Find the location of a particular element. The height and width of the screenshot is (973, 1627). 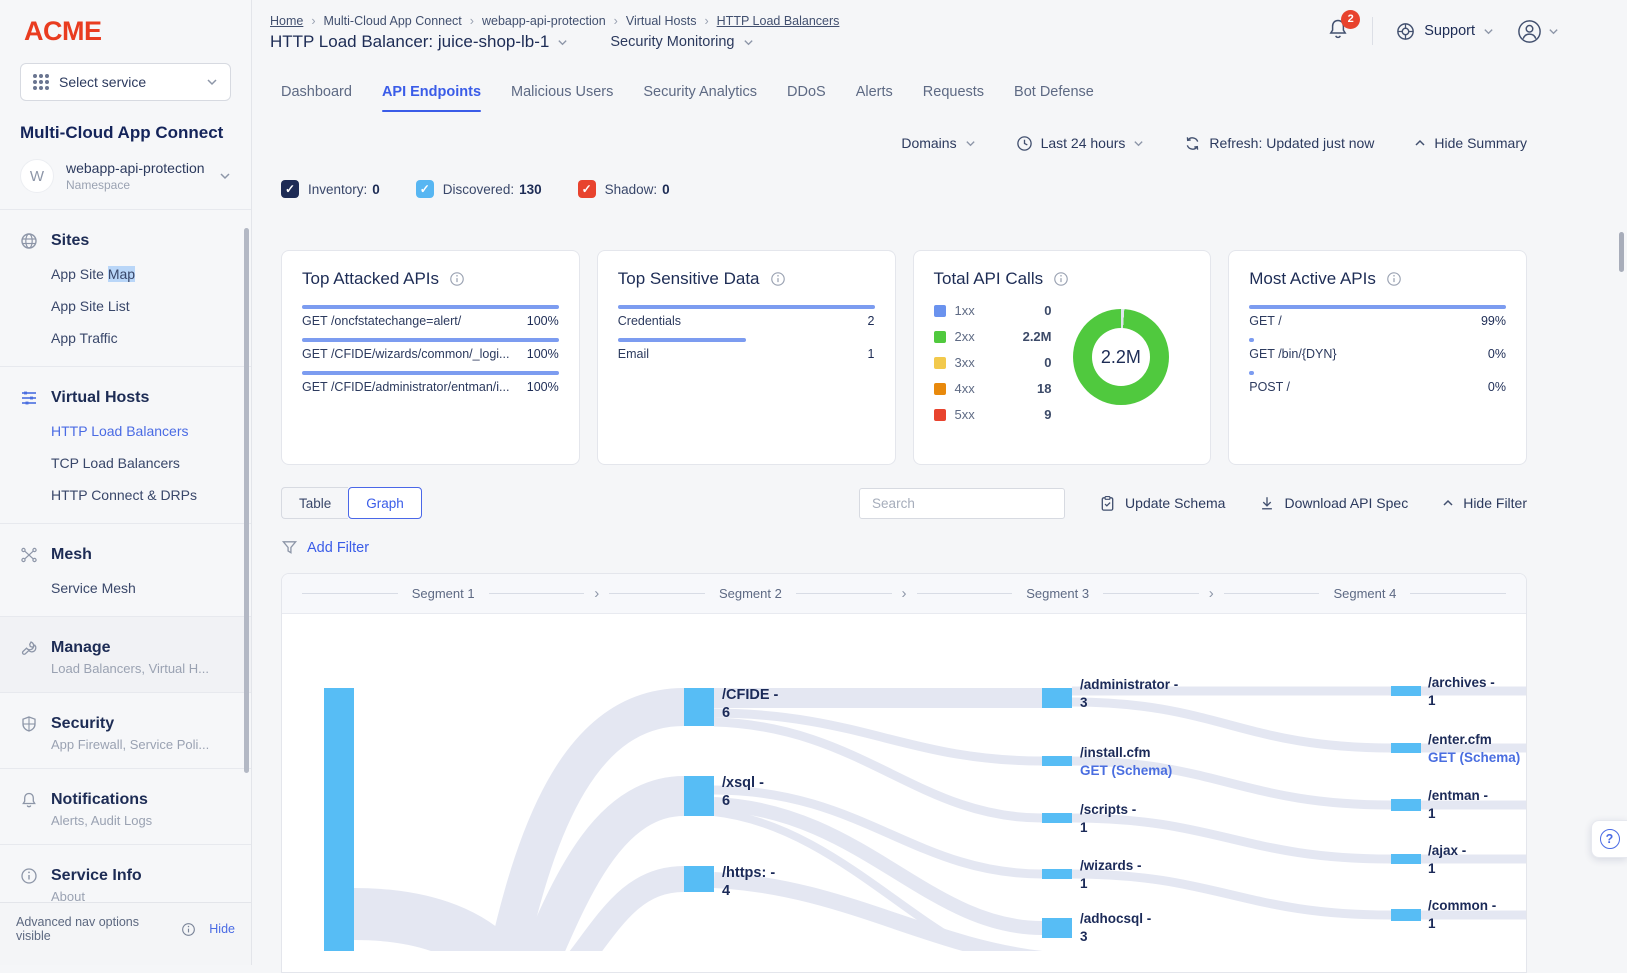

sidebar-section-manage: Manage is located at coordinates (125, 648).